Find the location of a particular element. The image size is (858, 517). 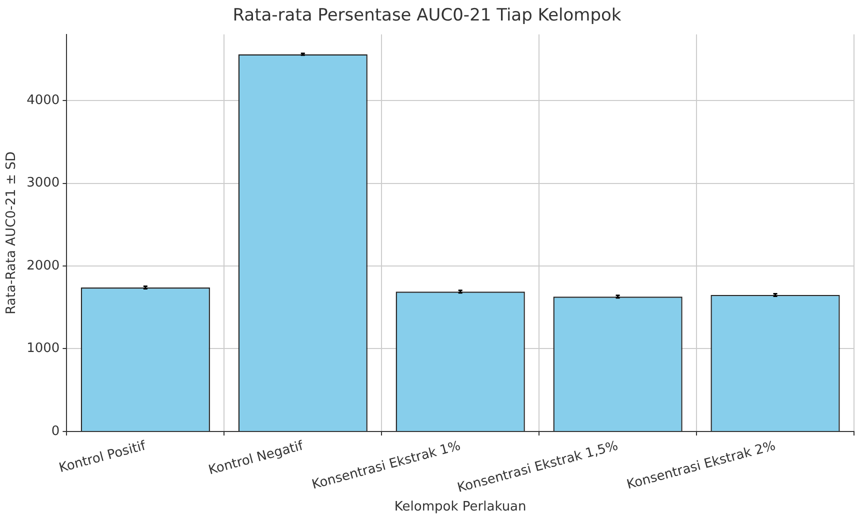

y-tick-label: 3000 is located at coordinates (43, 183).